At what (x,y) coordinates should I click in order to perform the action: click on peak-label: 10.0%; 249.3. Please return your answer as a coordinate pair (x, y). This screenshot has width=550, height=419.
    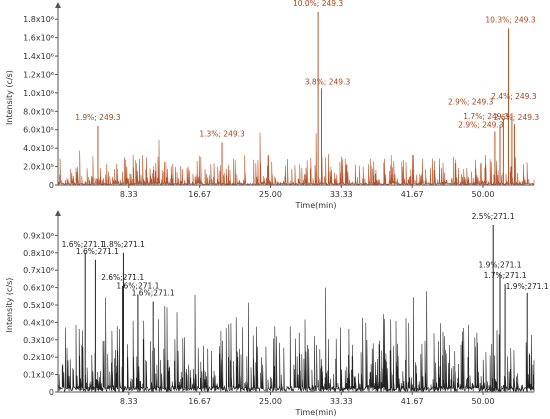
    Looking at the image, I should click on (318, 4).